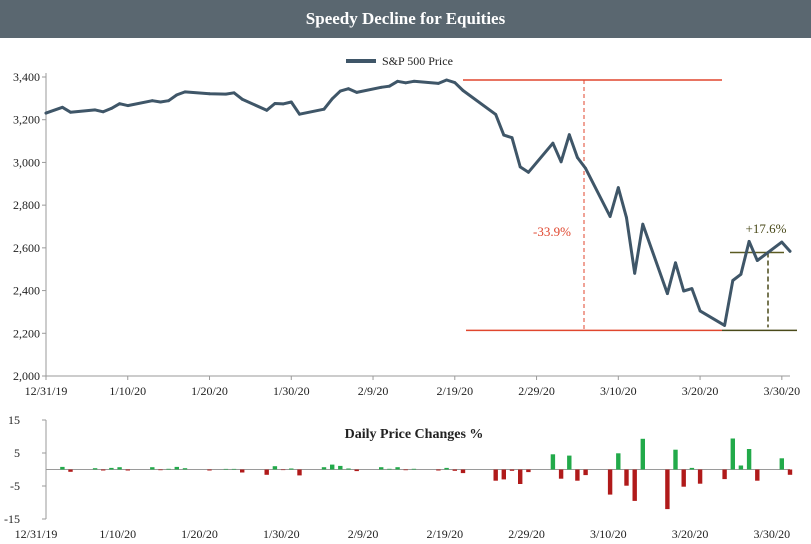 The width and height of the screenshot is (811, 544). Describe the element at coordinates (127, 391) in the screenshot. I see `price-x-tick-label: 1/10/20` at that location.